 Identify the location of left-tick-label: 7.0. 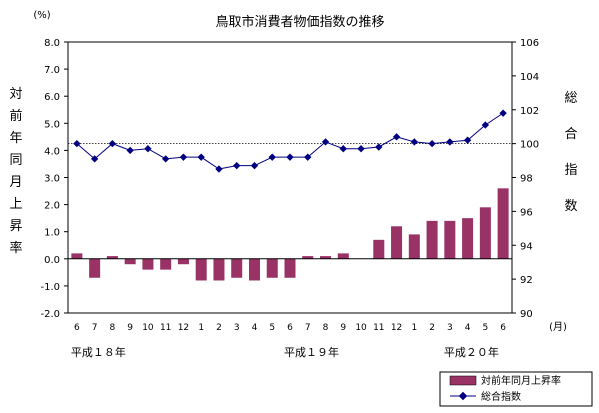
(52, 70).